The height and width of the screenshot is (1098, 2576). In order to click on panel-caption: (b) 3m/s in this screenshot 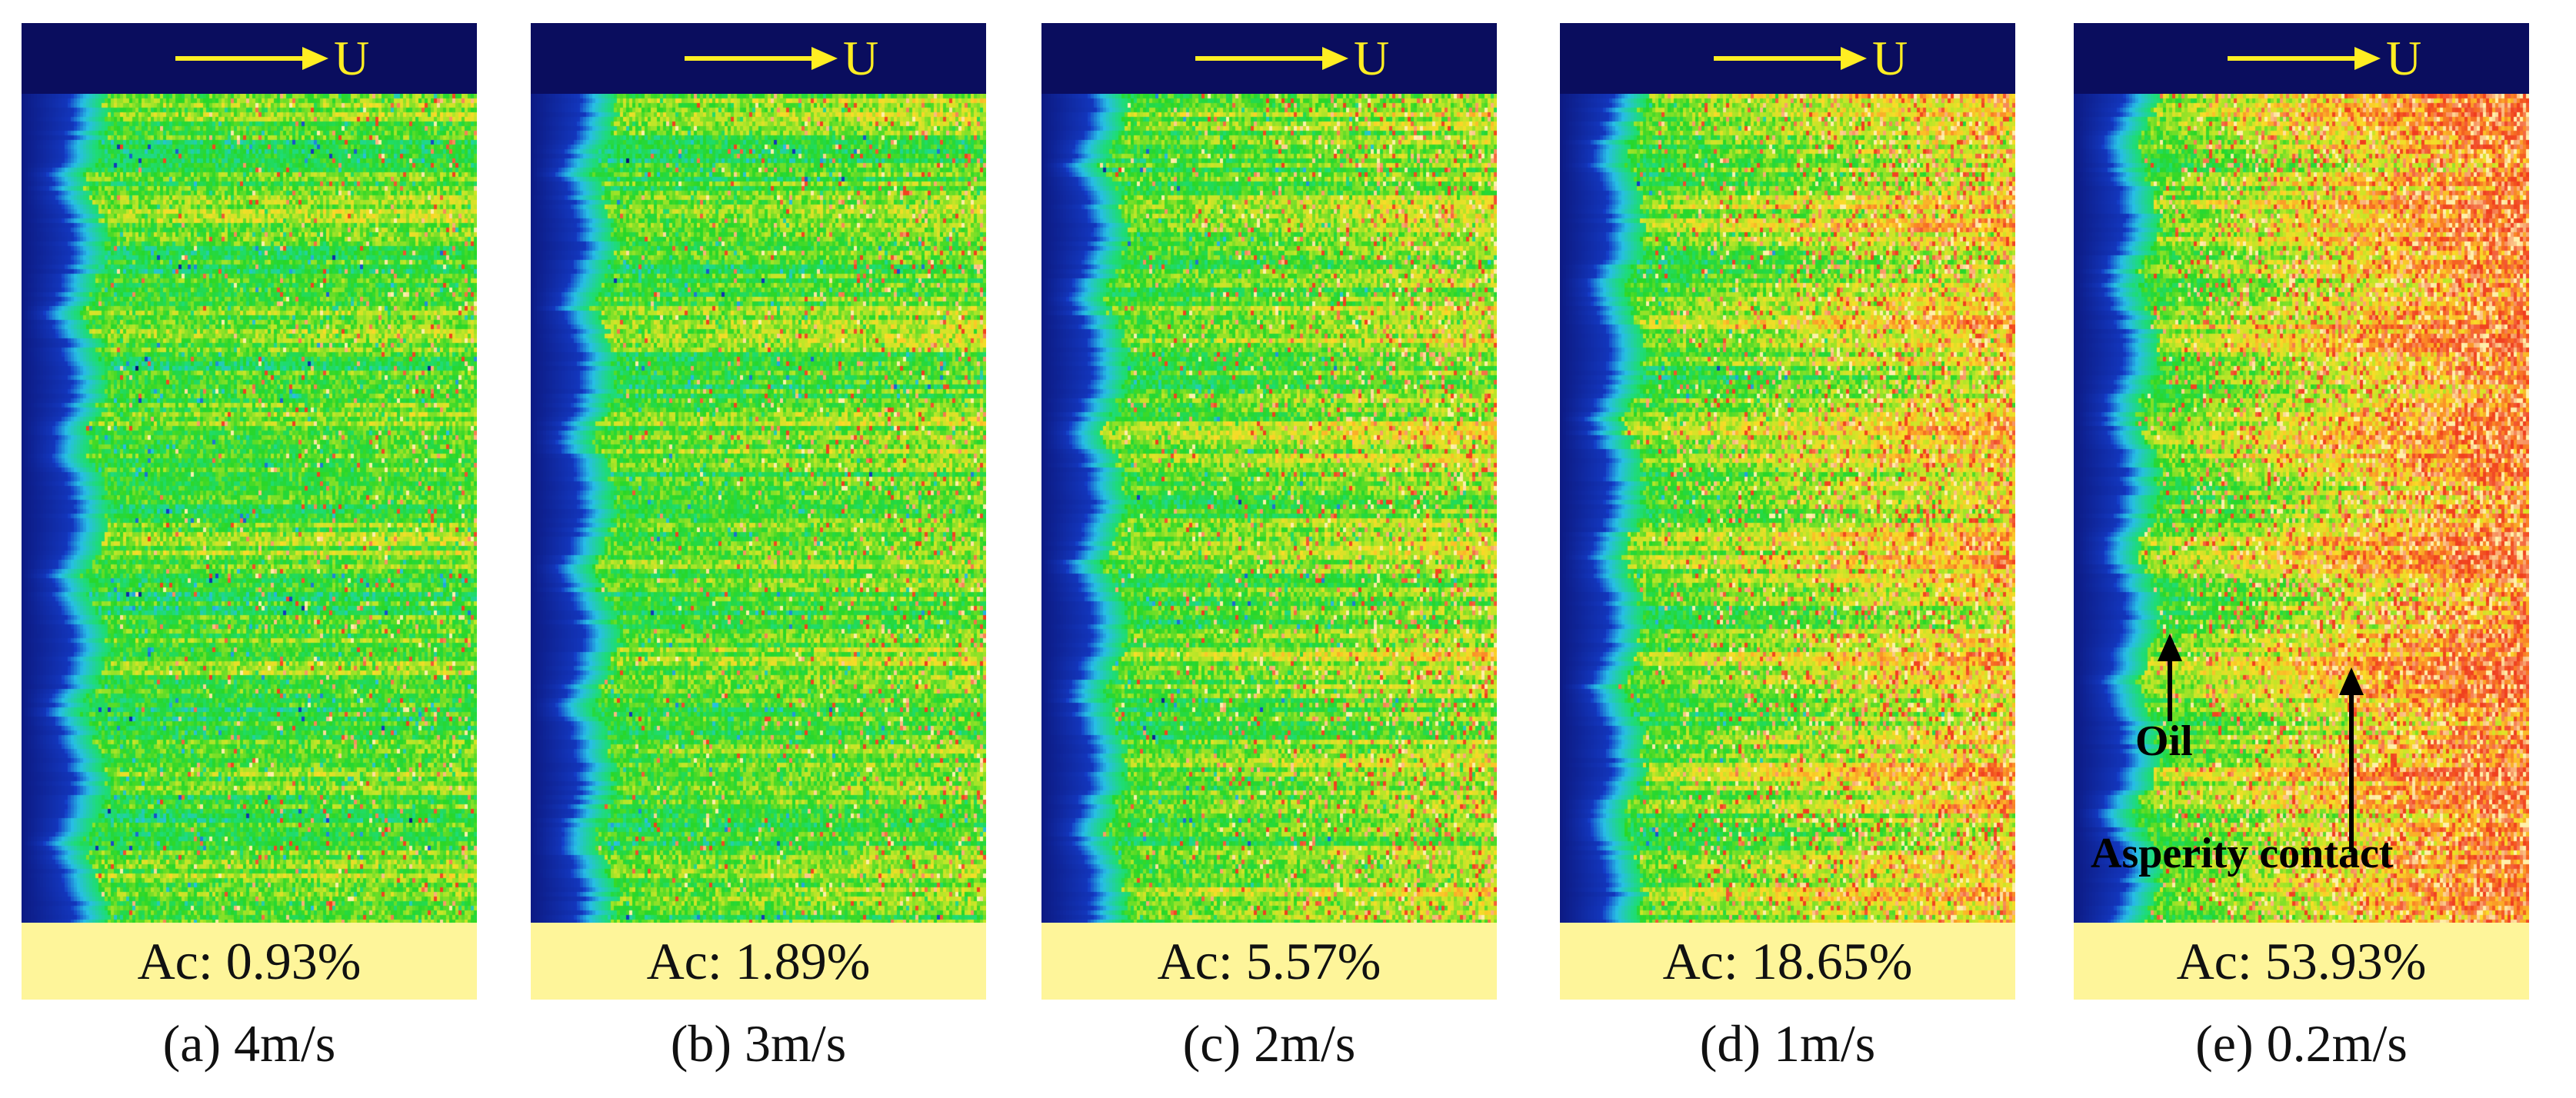, I will do `click(758, 1043)`.